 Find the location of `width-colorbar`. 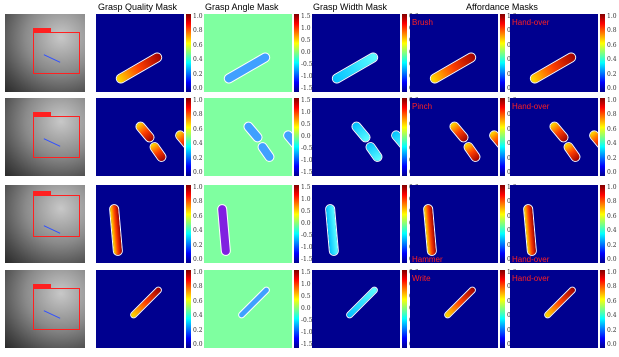

width-colorbar is located at coordinates (404, 53).